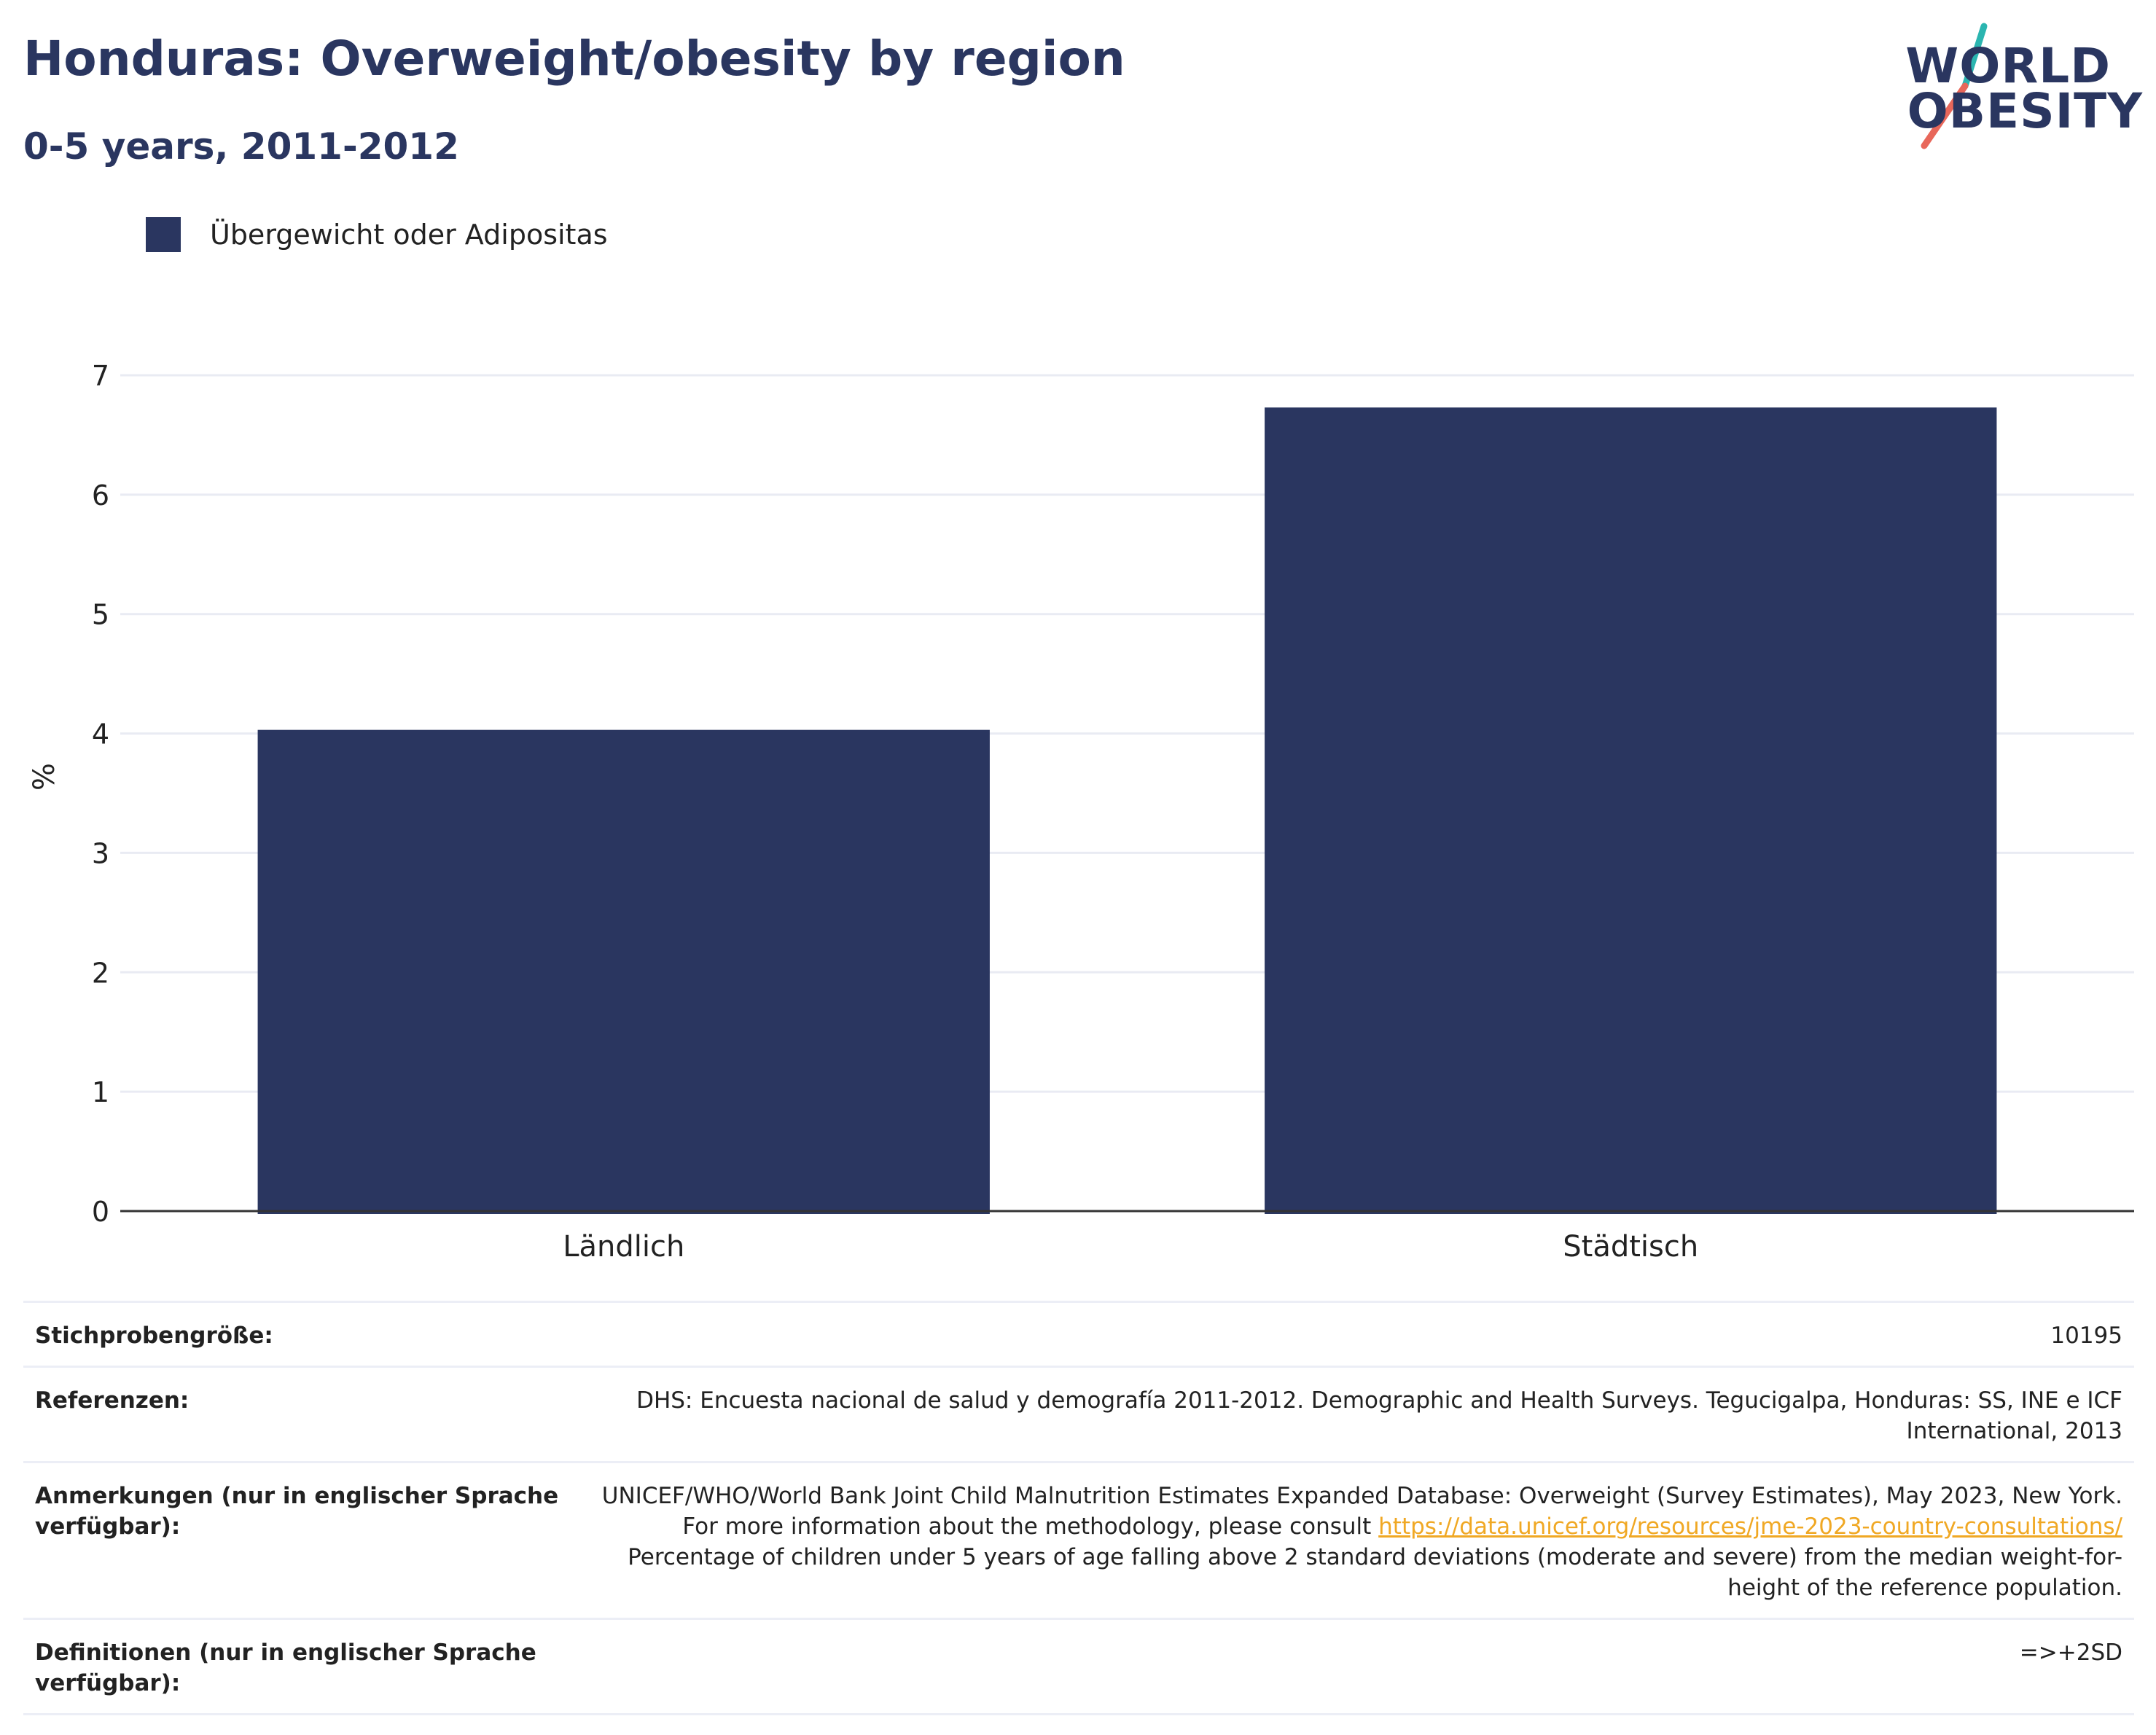 This screenshot has height=1735, width=2156. Describe the element at coordinates (101, 973) in the screenshot. I see `y-tick-label: 2` at that location.